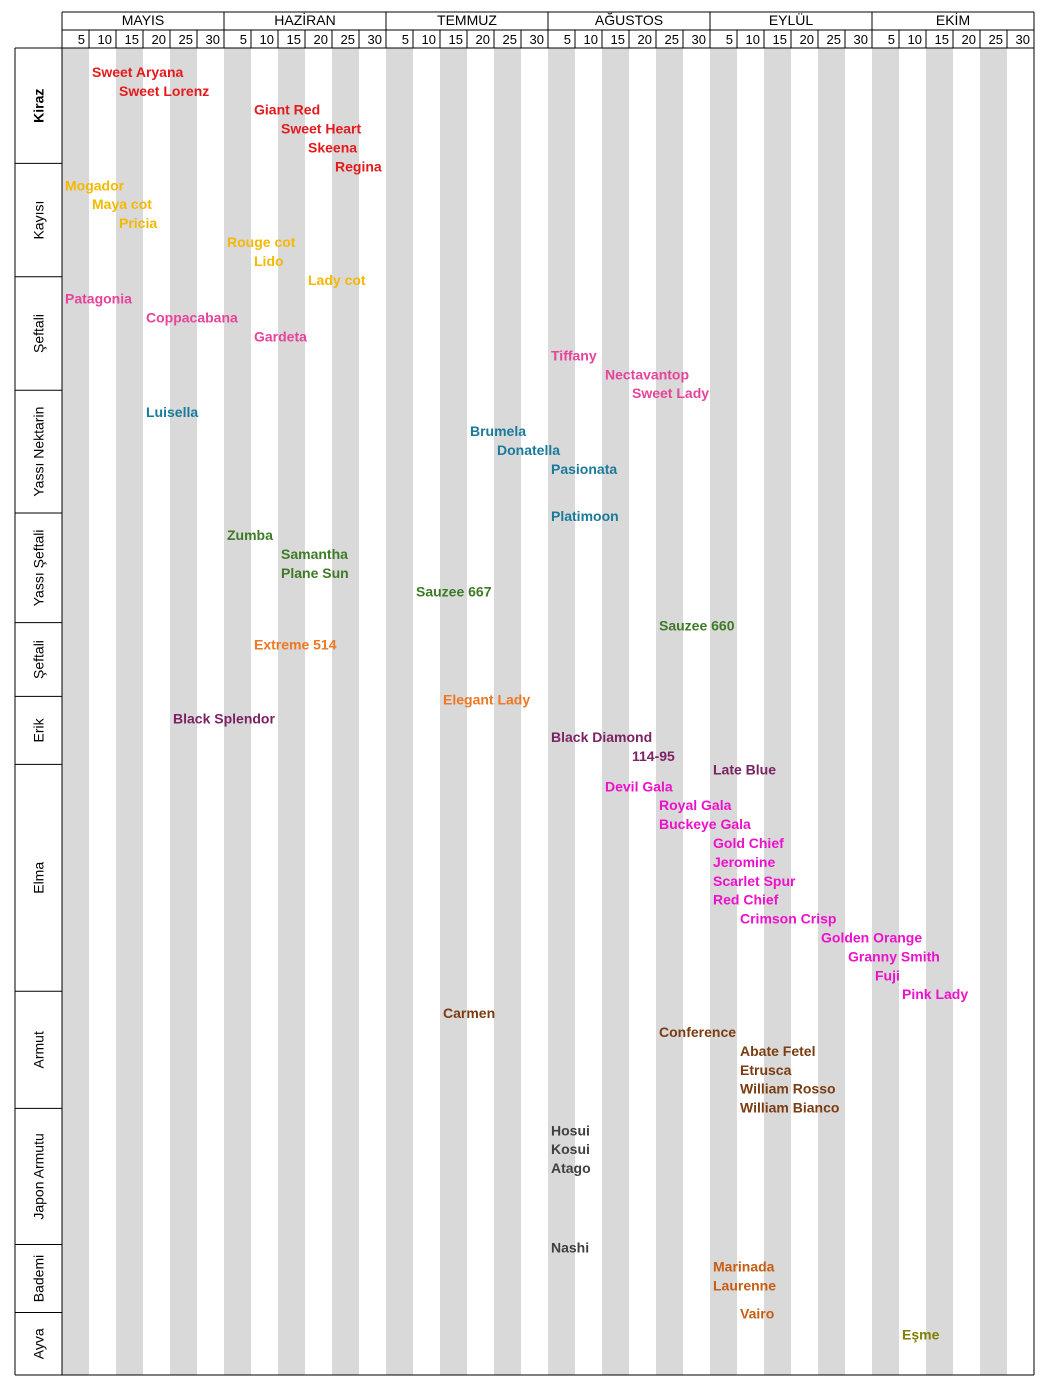 The height and width of the screenshot is (1387, 1048). Describe the element at coordinates (639, 786) in the screenshot. I see `variety-label: Devil Gala` at that location.